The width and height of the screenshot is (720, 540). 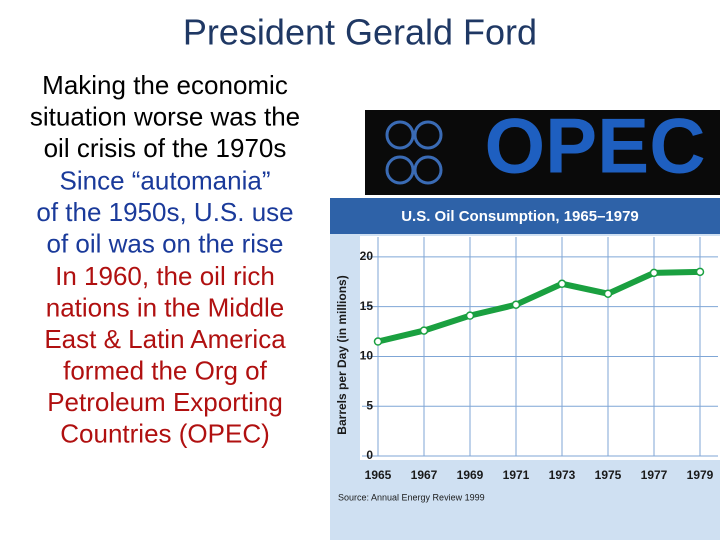 What do you see at coordinates (516, 475) in the screenshot?
I see `x-tick-label: 1971` at bounding box center [516, 475].